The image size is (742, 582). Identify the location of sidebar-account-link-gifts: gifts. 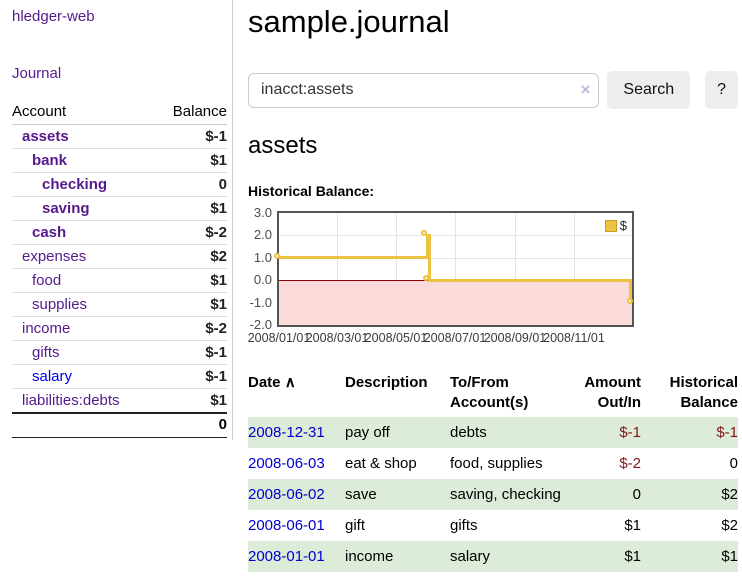
(46, 352).